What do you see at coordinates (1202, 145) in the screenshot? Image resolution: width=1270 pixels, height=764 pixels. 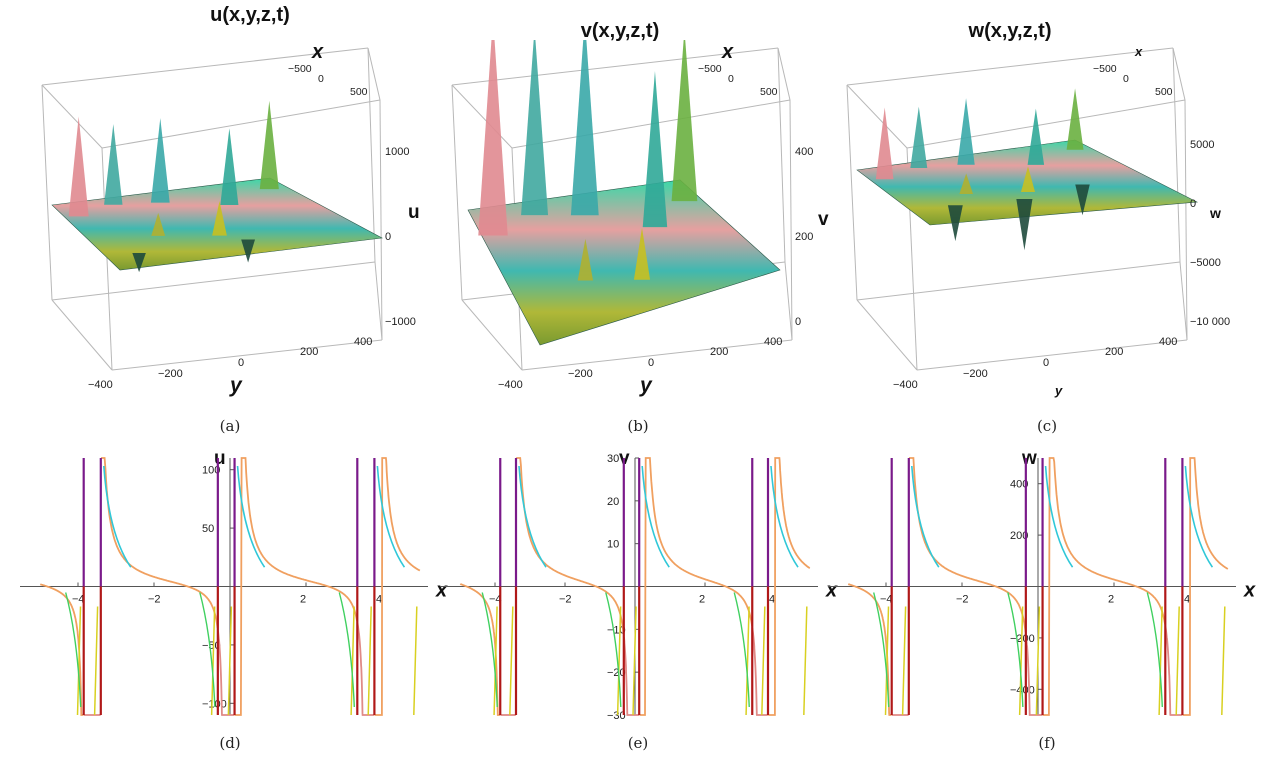 I see `z-tick-label: 5000` at bounding box center [1202, 145].